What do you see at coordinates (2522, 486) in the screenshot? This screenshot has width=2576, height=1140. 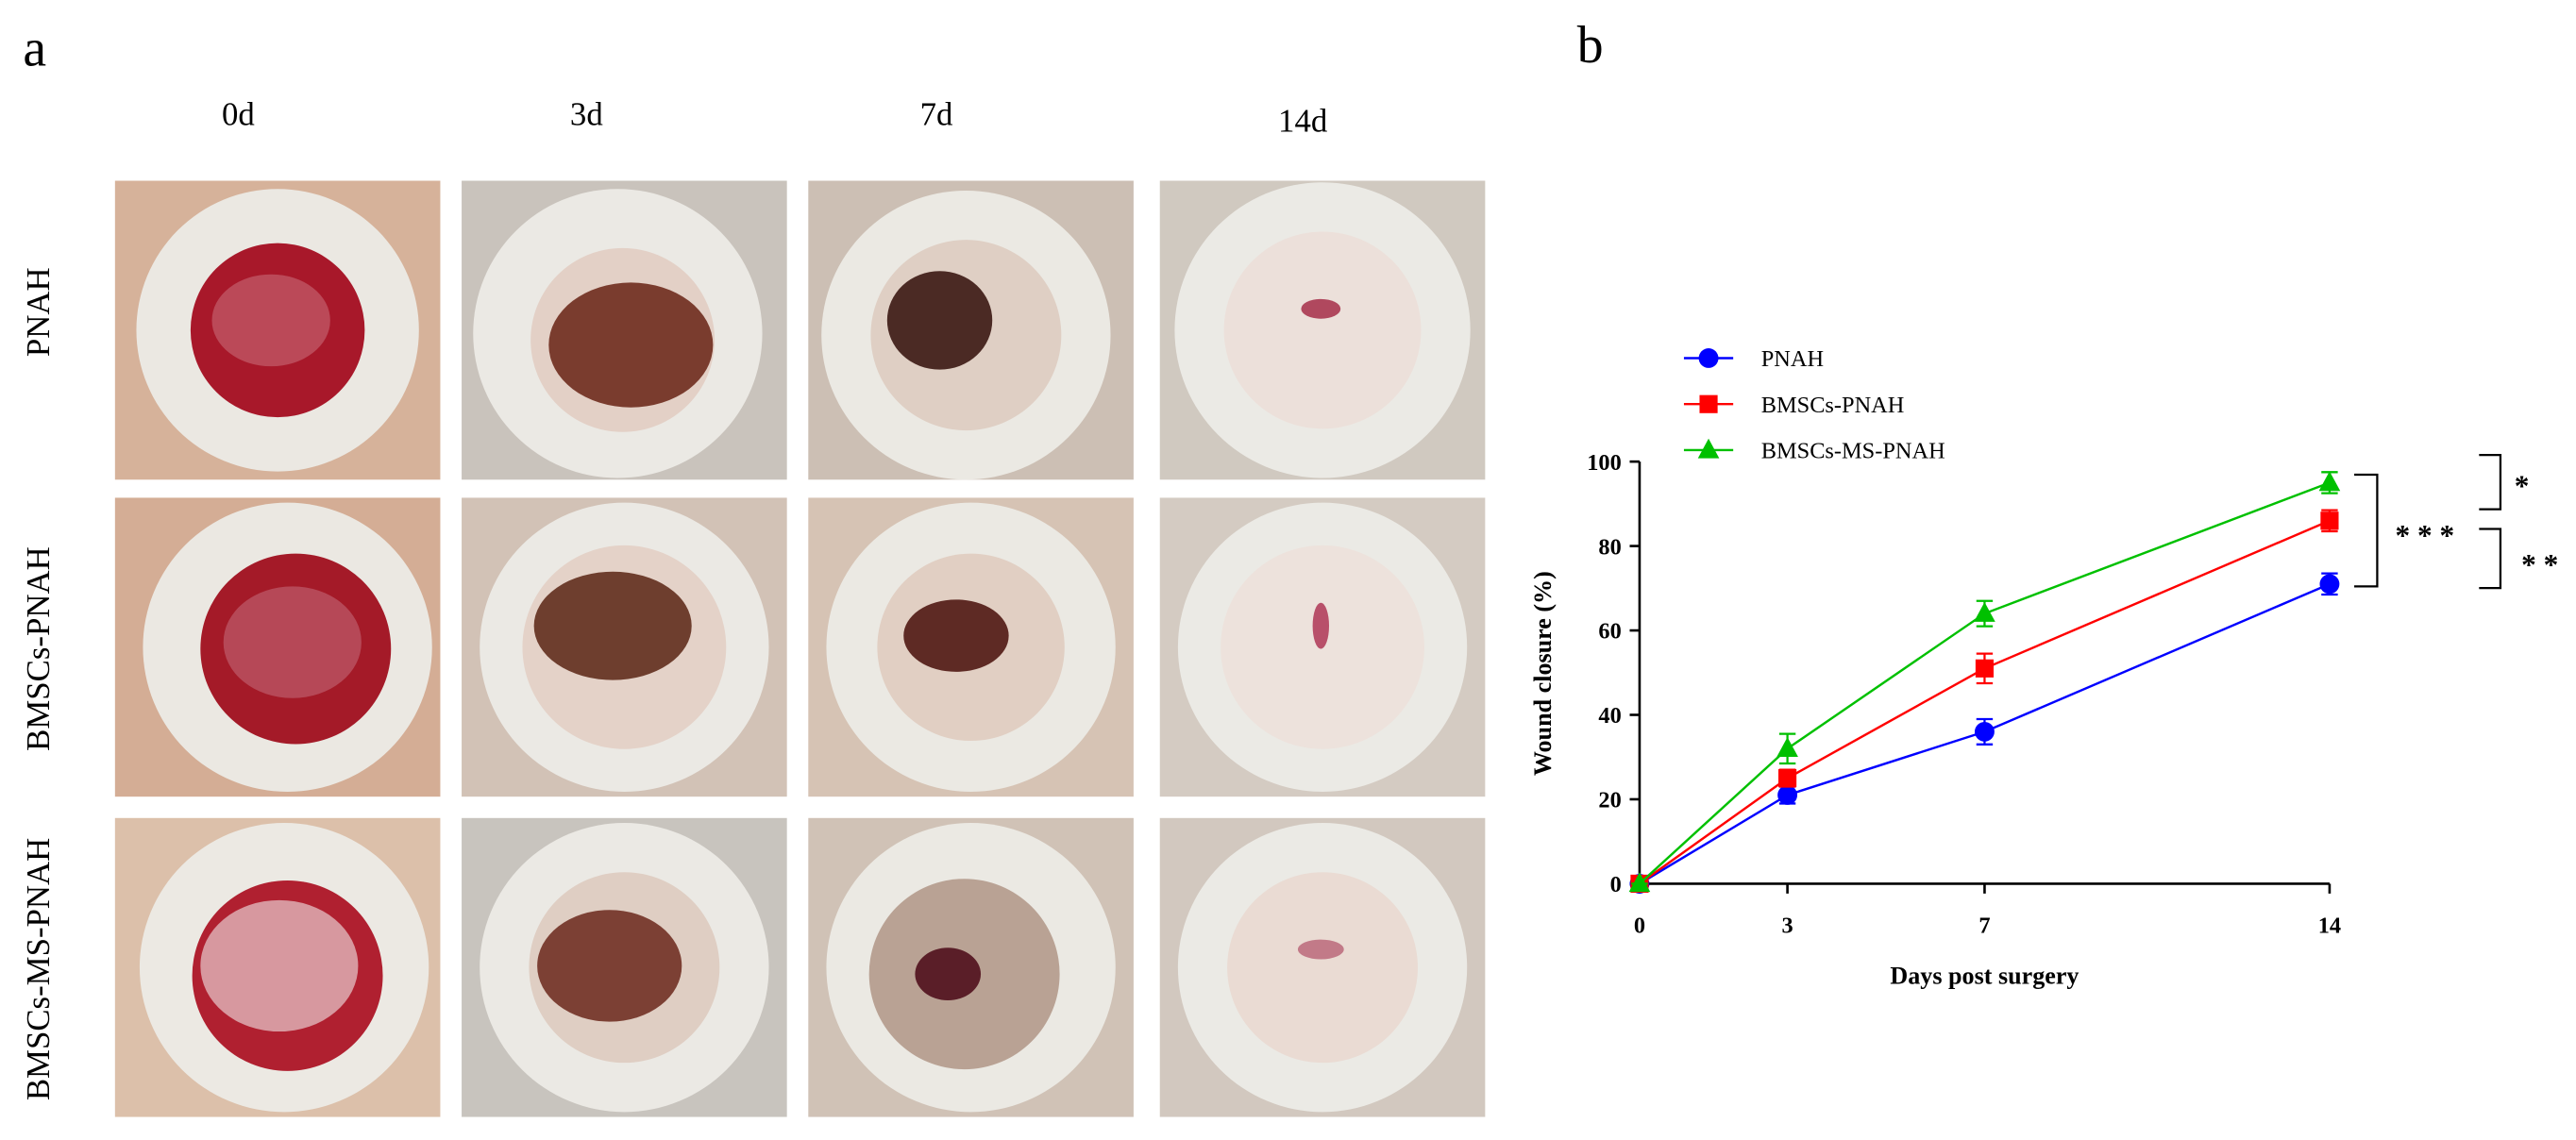 I see `significance: *` at bounding box center [2522, 486].